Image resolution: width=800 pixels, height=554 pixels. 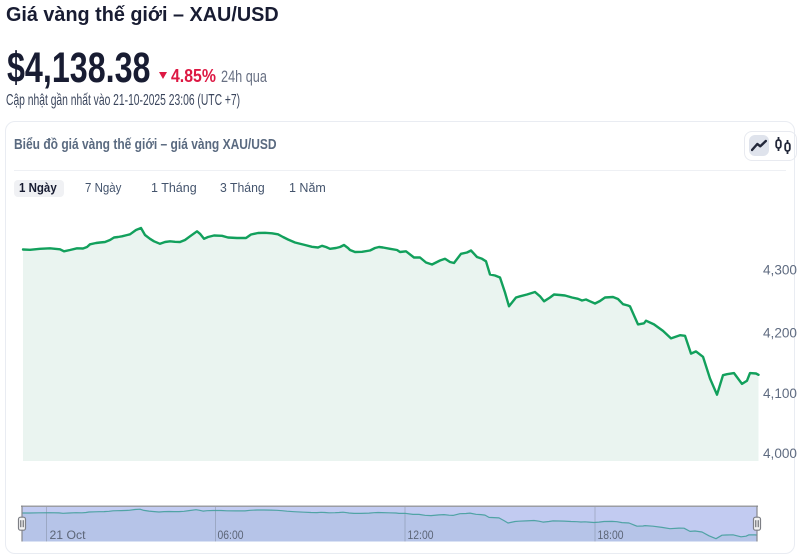 What do you see at coordinates (780, 453) in the screenshot?
I see `svg-text: 4,000` at bounding box center [780, 453].